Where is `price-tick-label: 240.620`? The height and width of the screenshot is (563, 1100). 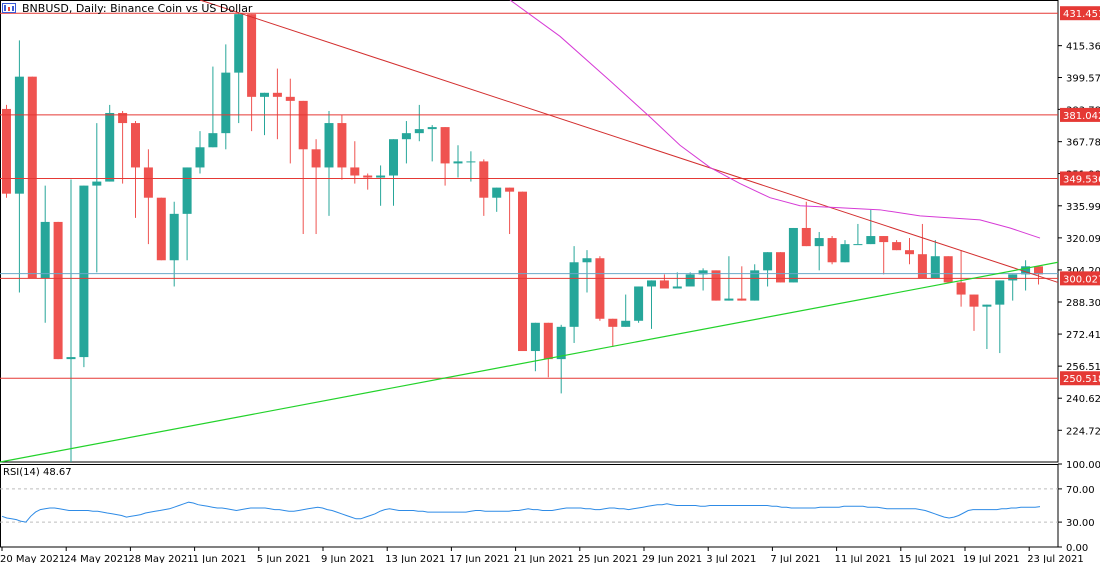
price-tick-label: 240.620 is located at coordinates (1083, 399).